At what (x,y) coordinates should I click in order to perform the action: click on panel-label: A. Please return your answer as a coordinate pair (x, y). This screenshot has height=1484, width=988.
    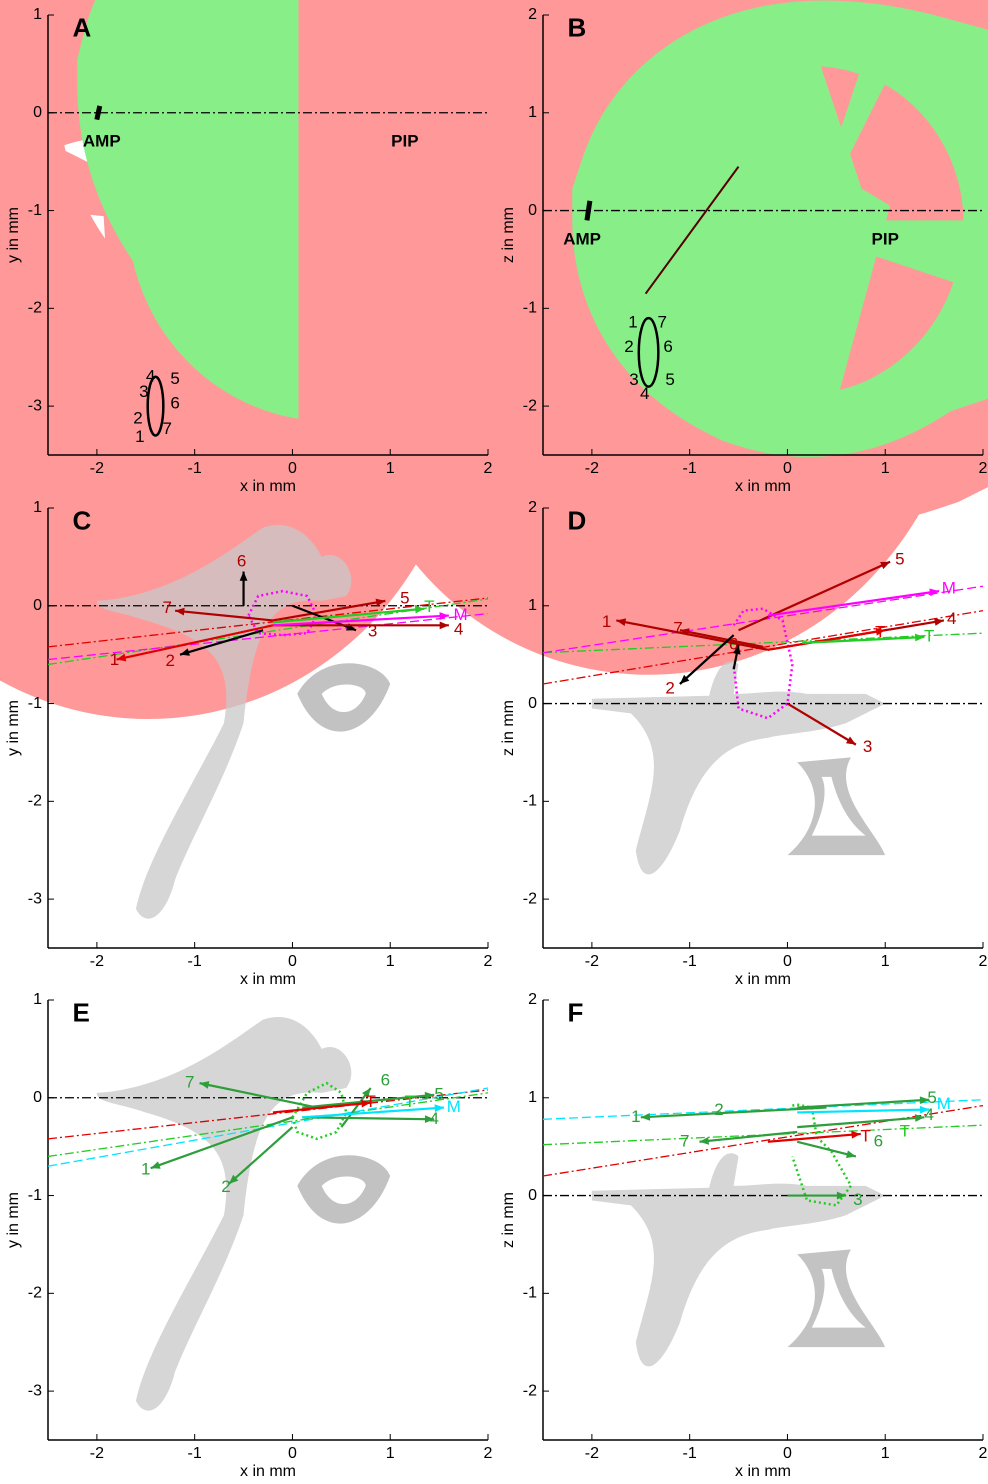
    Looking at the image, I should click on (81, 28).